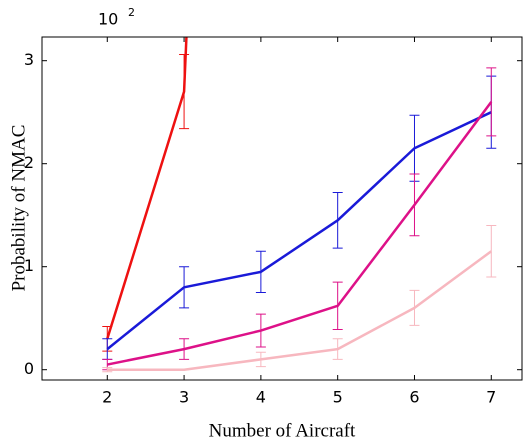 The image size is (527, 445). I want to click on x-axis-label: Number of Aircraft, so click(282, 430).